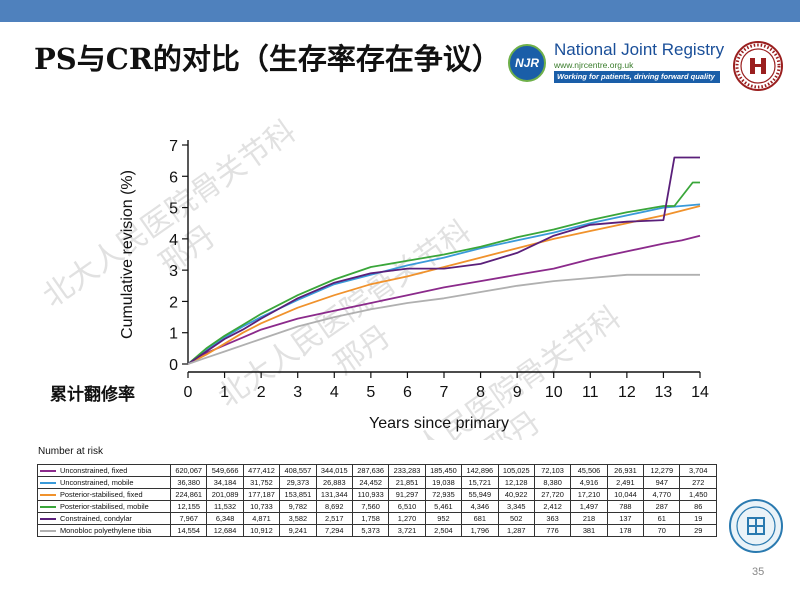 Image resolution: width=800 pixels, height=598 pixels. Describe the element at coordinates (267, 59) in the screenshot. I see `slide-title: PS与CR的对比（生存率存在争议）` at that location.